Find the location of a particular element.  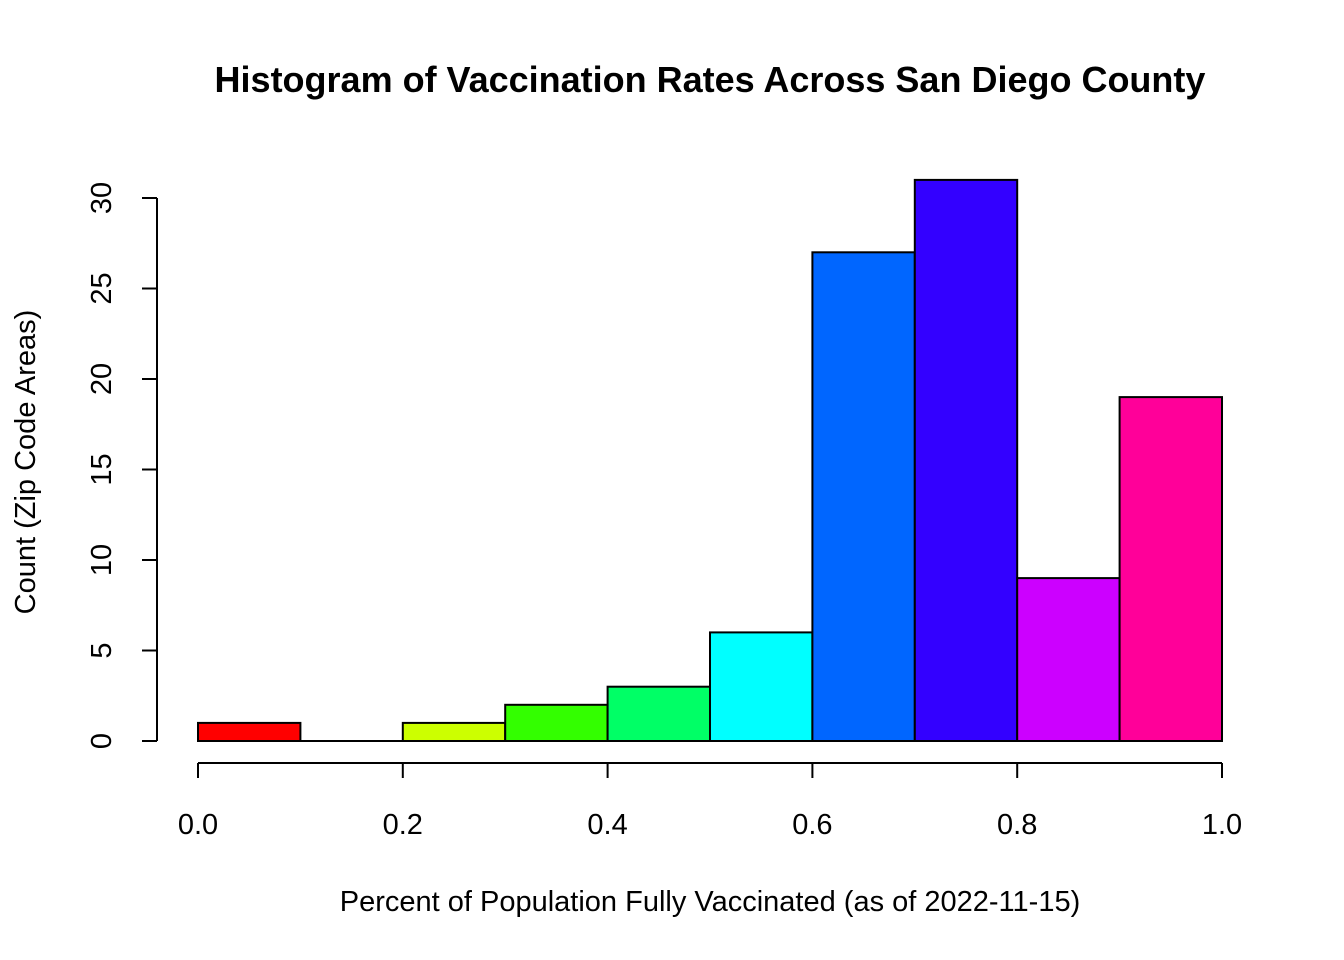

x-tick-label-5: 1.0 is located at coordinates (1222, 825).